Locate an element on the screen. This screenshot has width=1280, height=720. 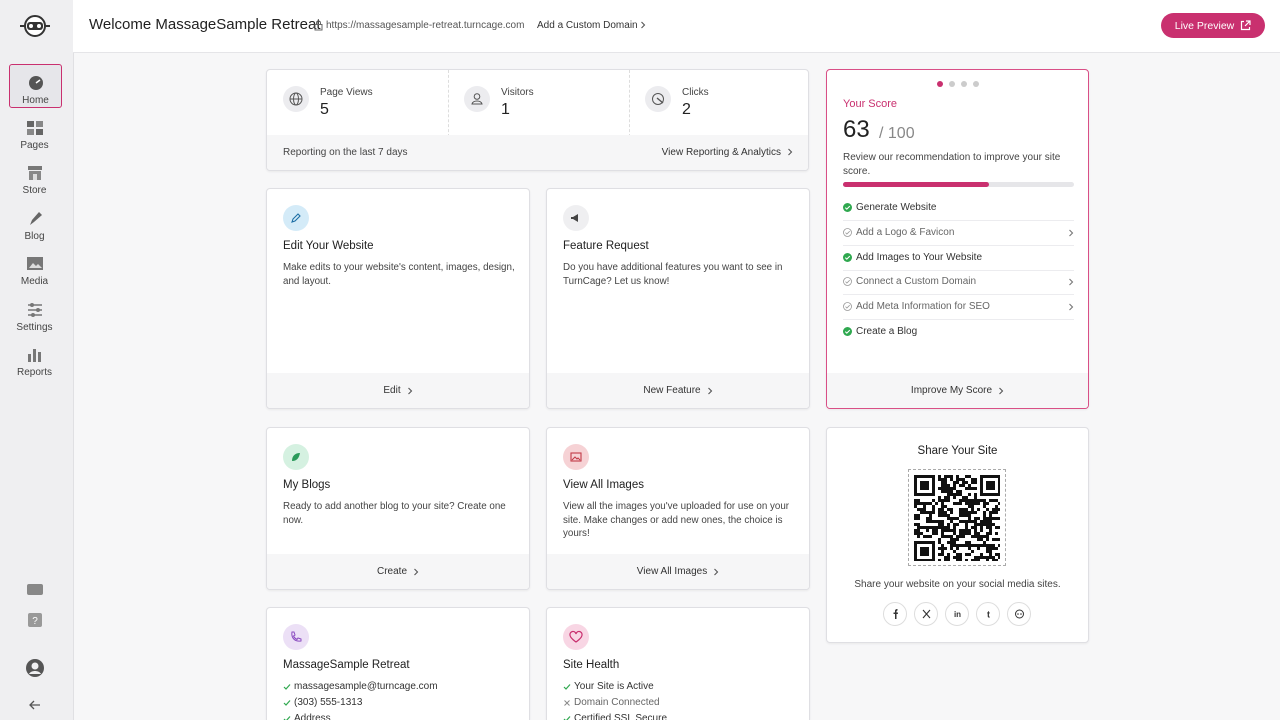
improve-link: Improve My Score is located at coordinates (951, 390).